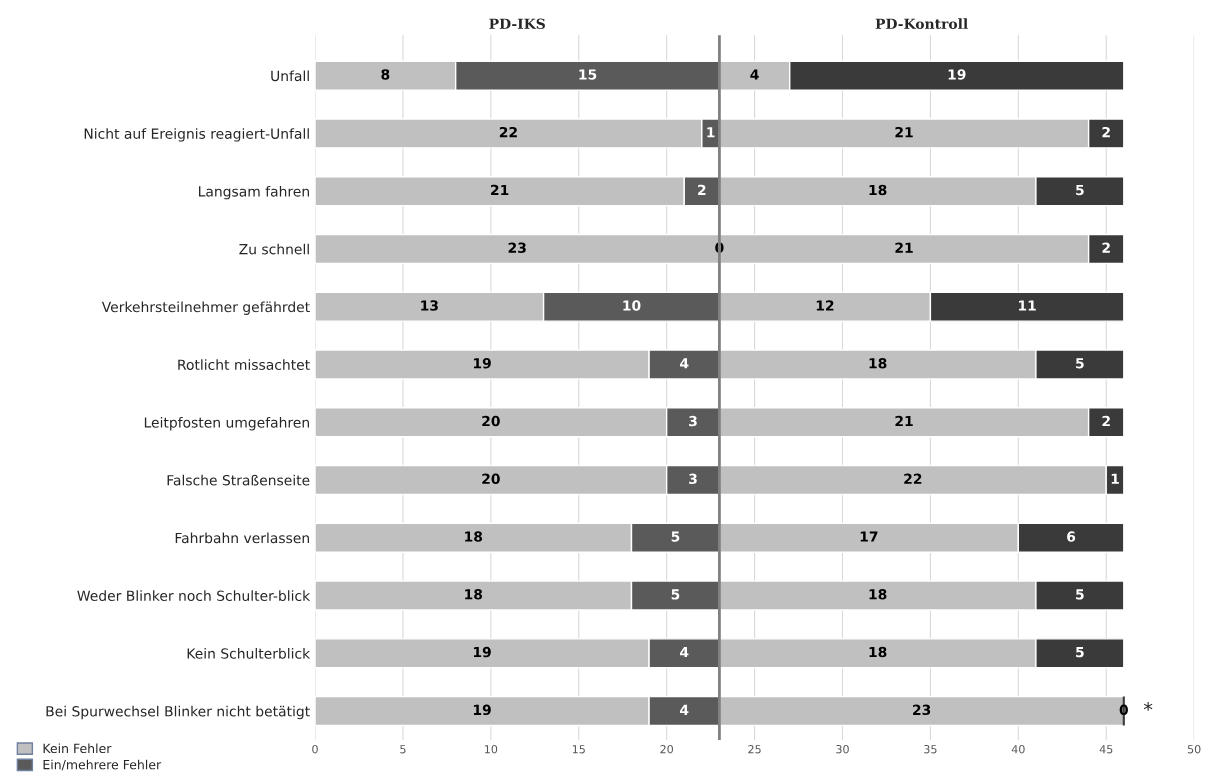  What do you see at coordinates (1148, 706) in the screenshot?
I see `annotation: *` at bounding box center [1148, 706].